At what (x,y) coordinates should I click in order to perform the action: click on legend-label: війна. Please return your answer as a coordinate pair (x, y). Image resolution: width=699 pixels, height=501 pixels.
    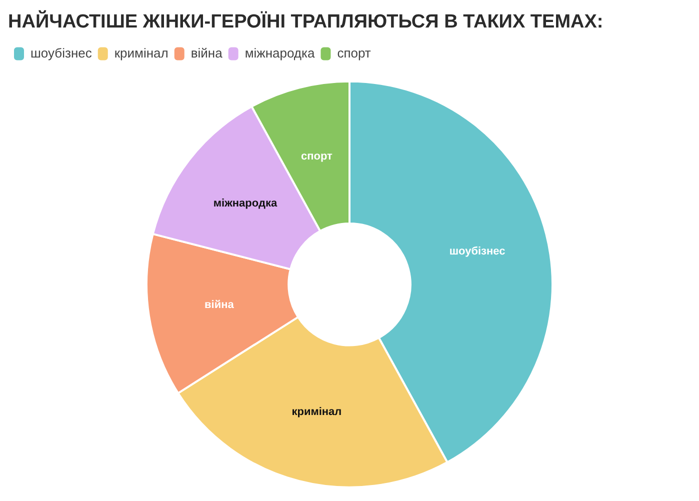
    Looking at the image, I should click on (207, 52).